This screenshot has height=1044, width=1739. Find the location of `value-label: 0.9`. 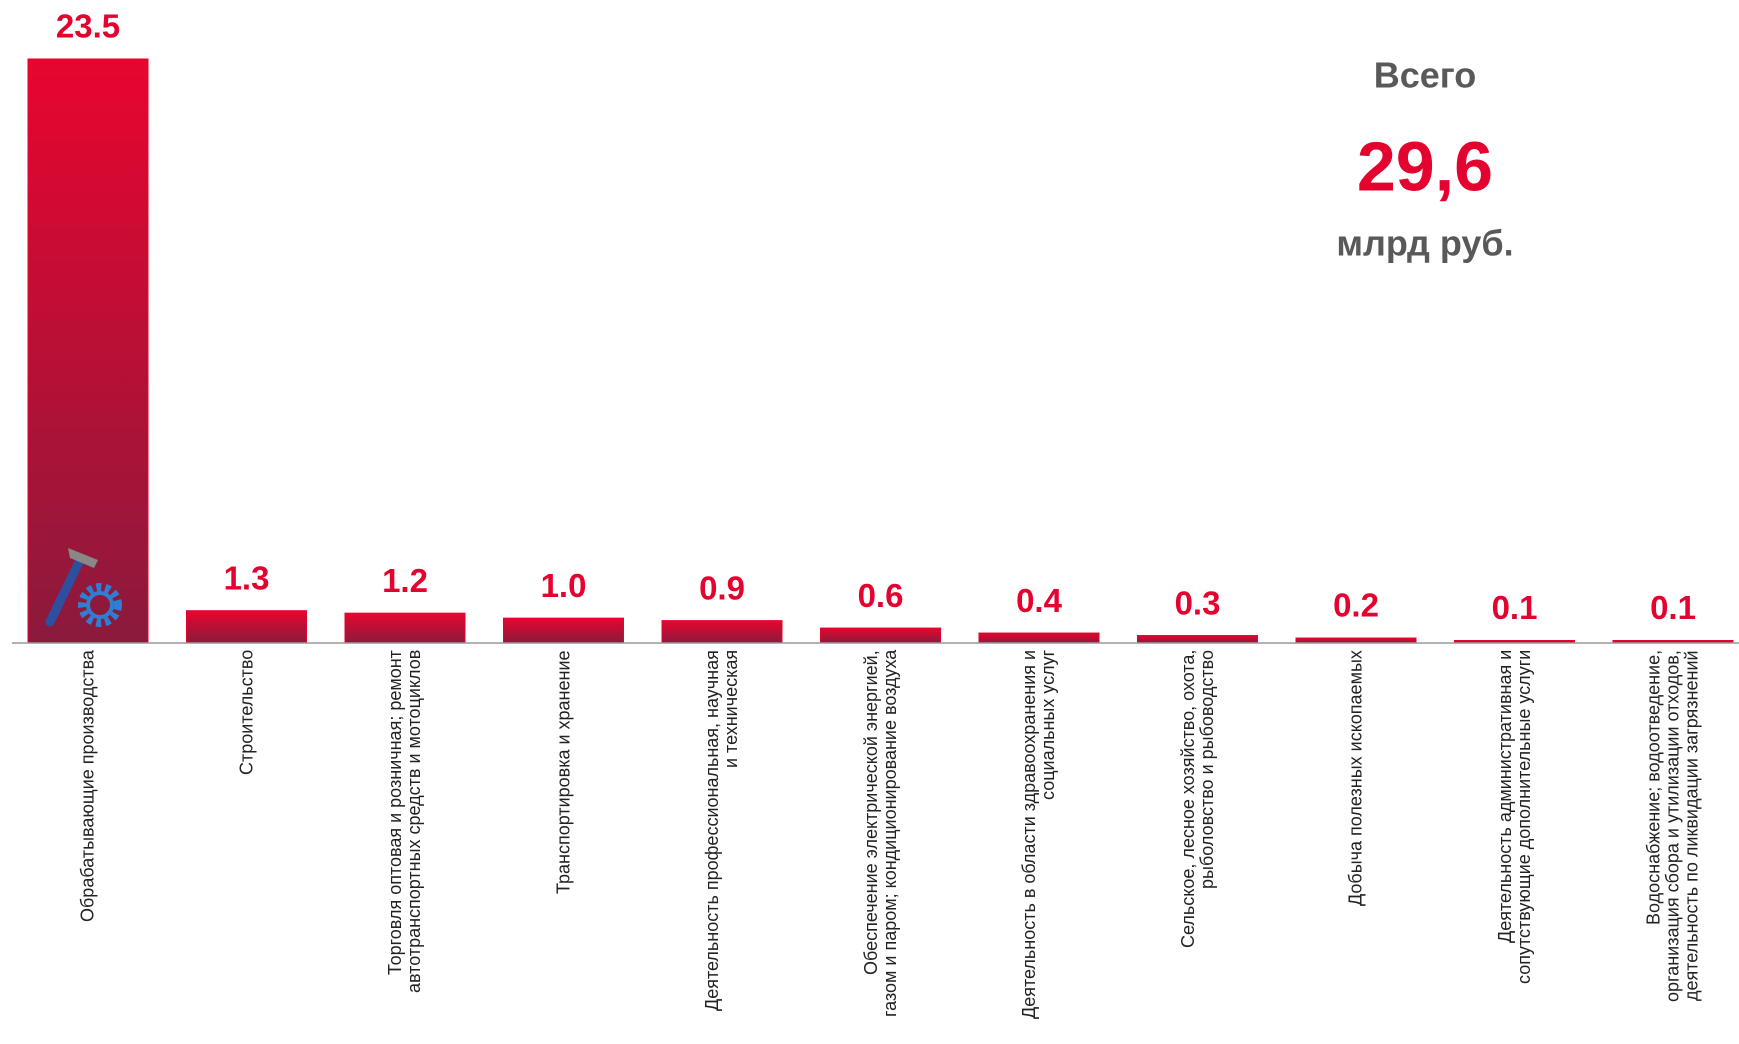

value-label: 0.9 is located at coordinates (722, 587).